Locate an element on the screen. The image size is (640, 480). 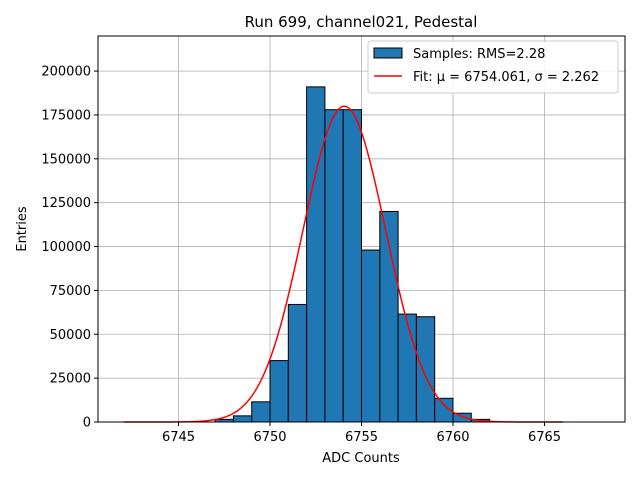
x-tick-label: 6745 is located at coordinates (178, 437).